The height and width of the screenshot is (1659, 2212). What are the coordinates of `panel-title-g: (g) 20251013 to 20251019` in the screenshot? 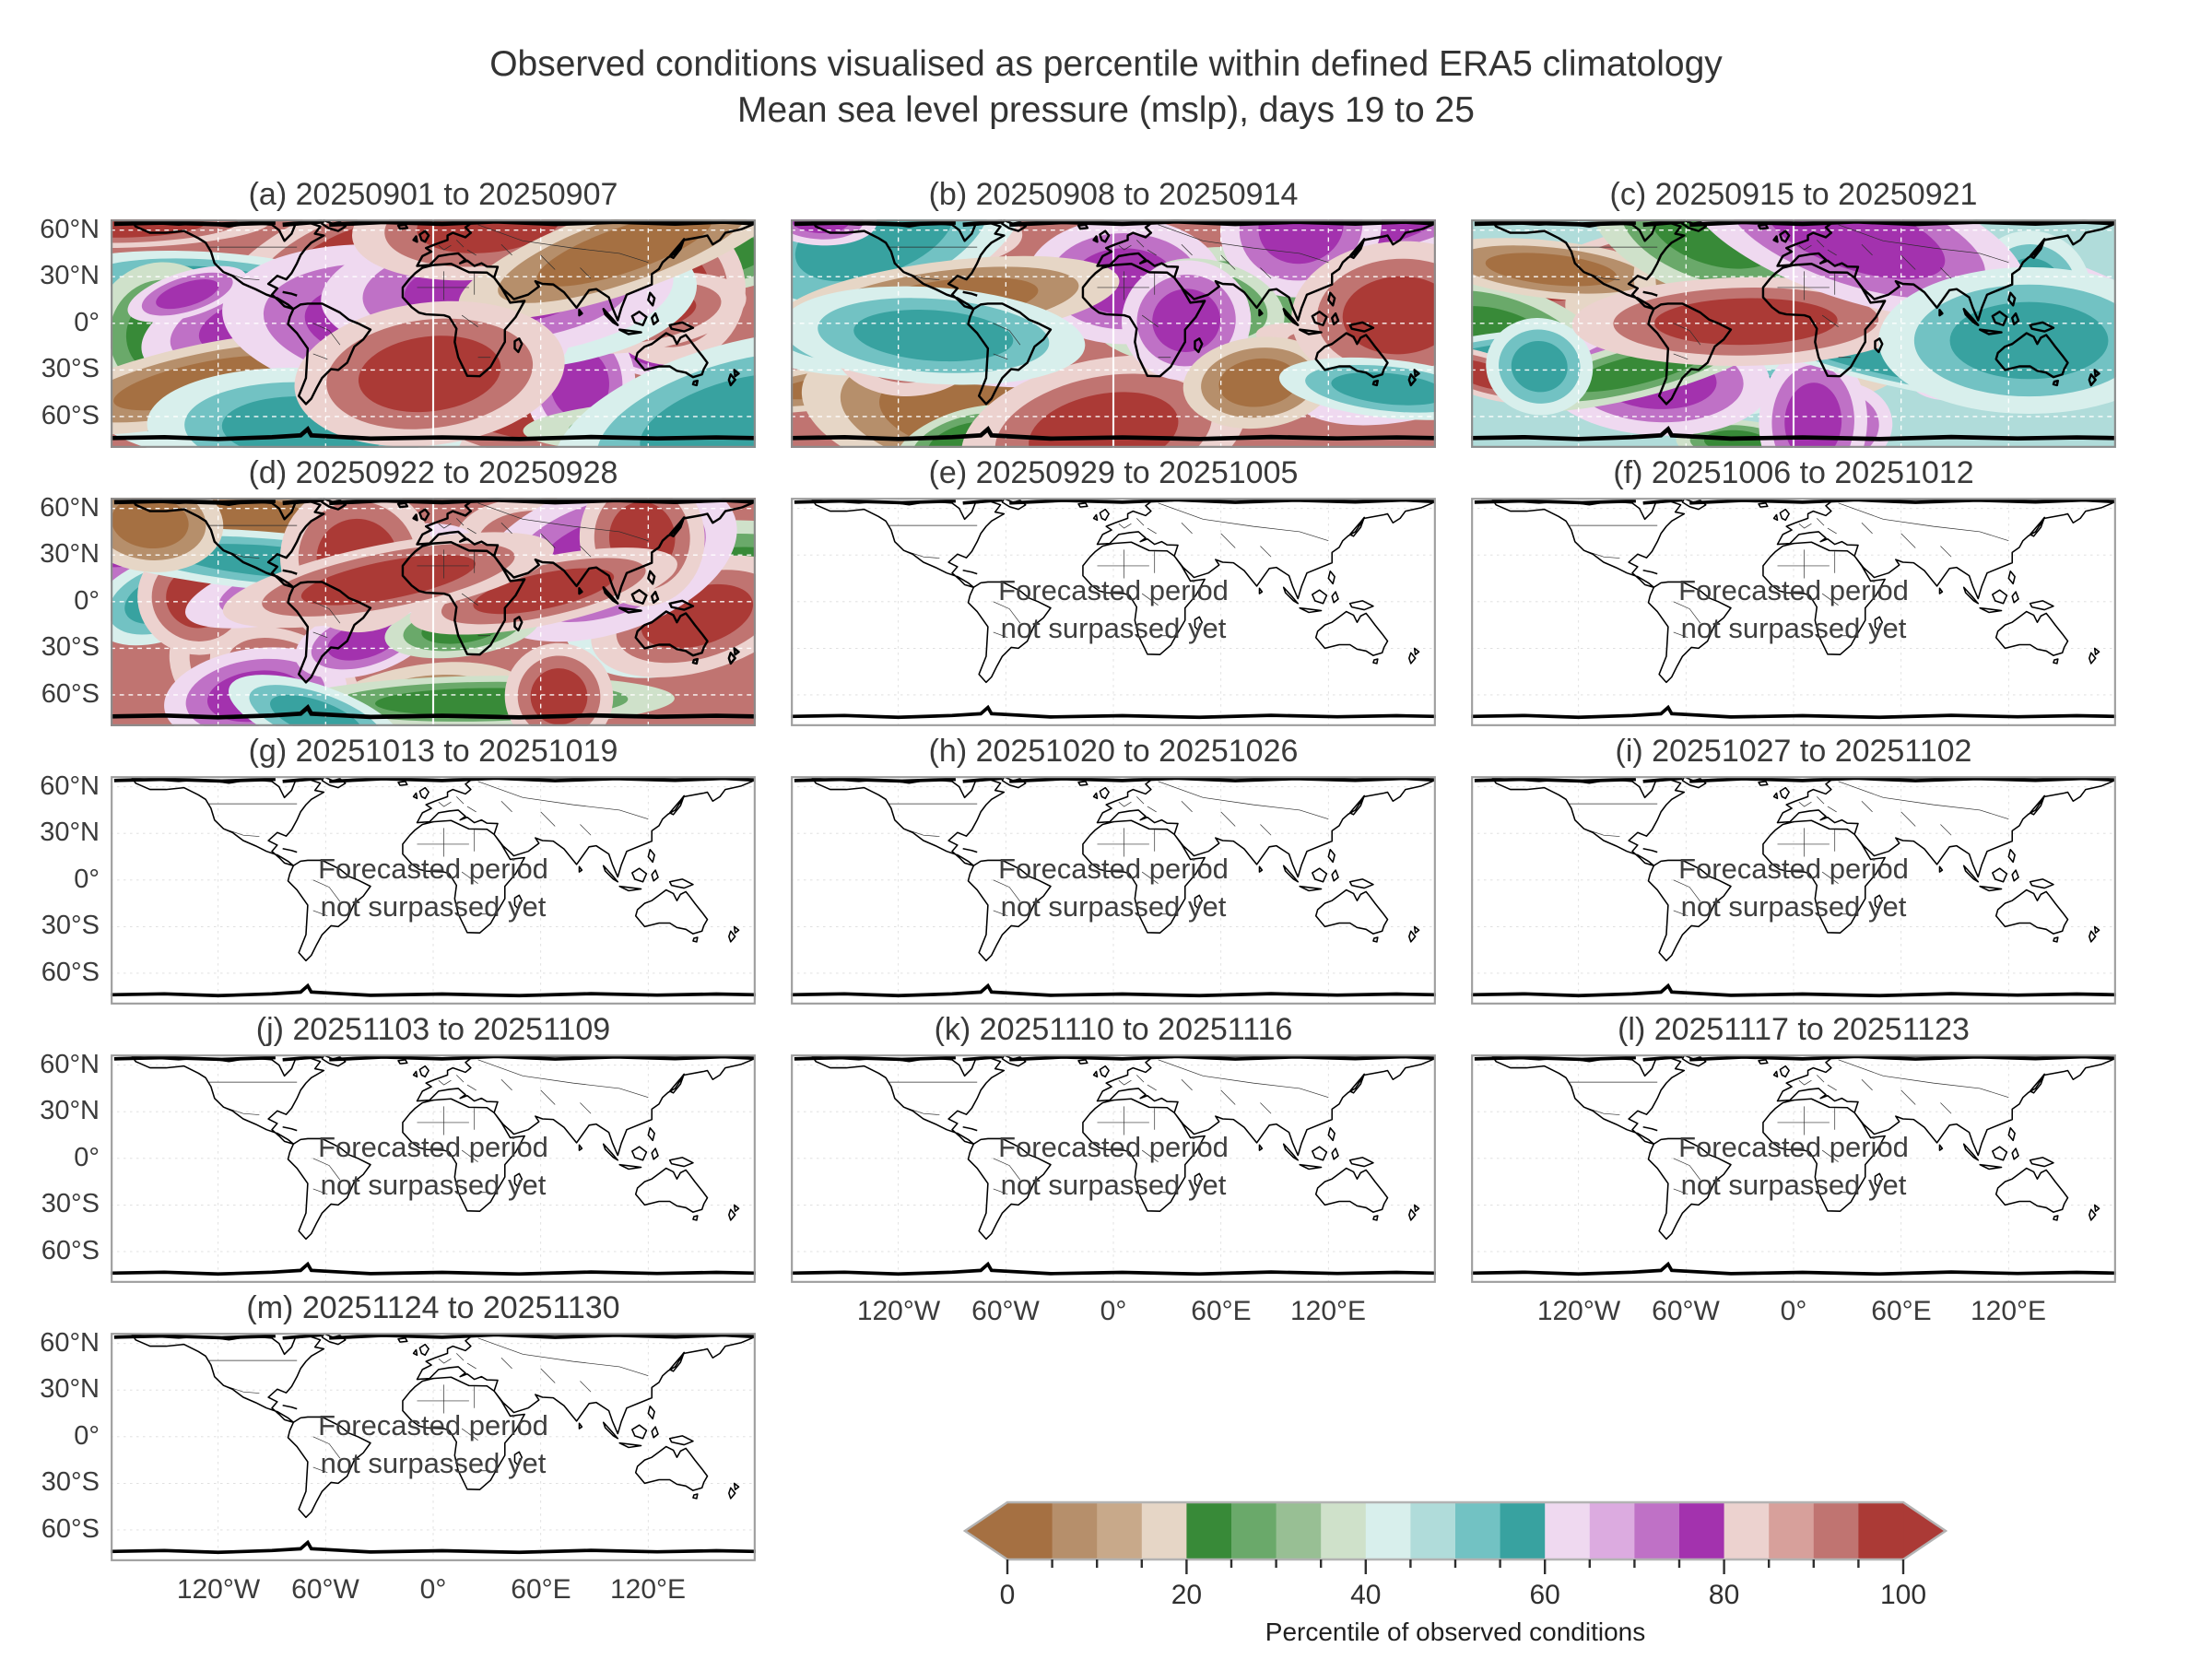 It's located at (433, 751).